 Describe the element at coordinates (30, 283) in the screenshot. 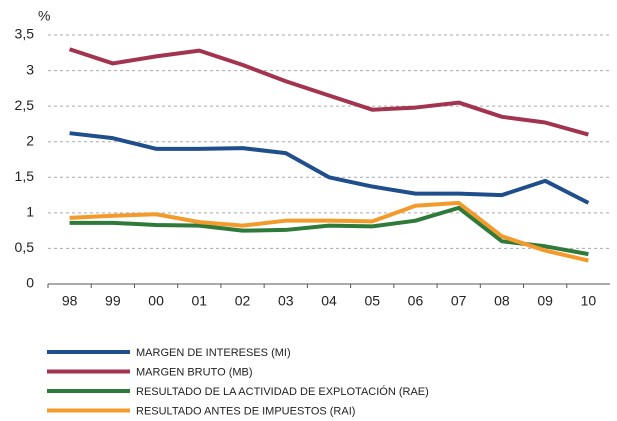

I see `y-tick-label: 0` at that location.